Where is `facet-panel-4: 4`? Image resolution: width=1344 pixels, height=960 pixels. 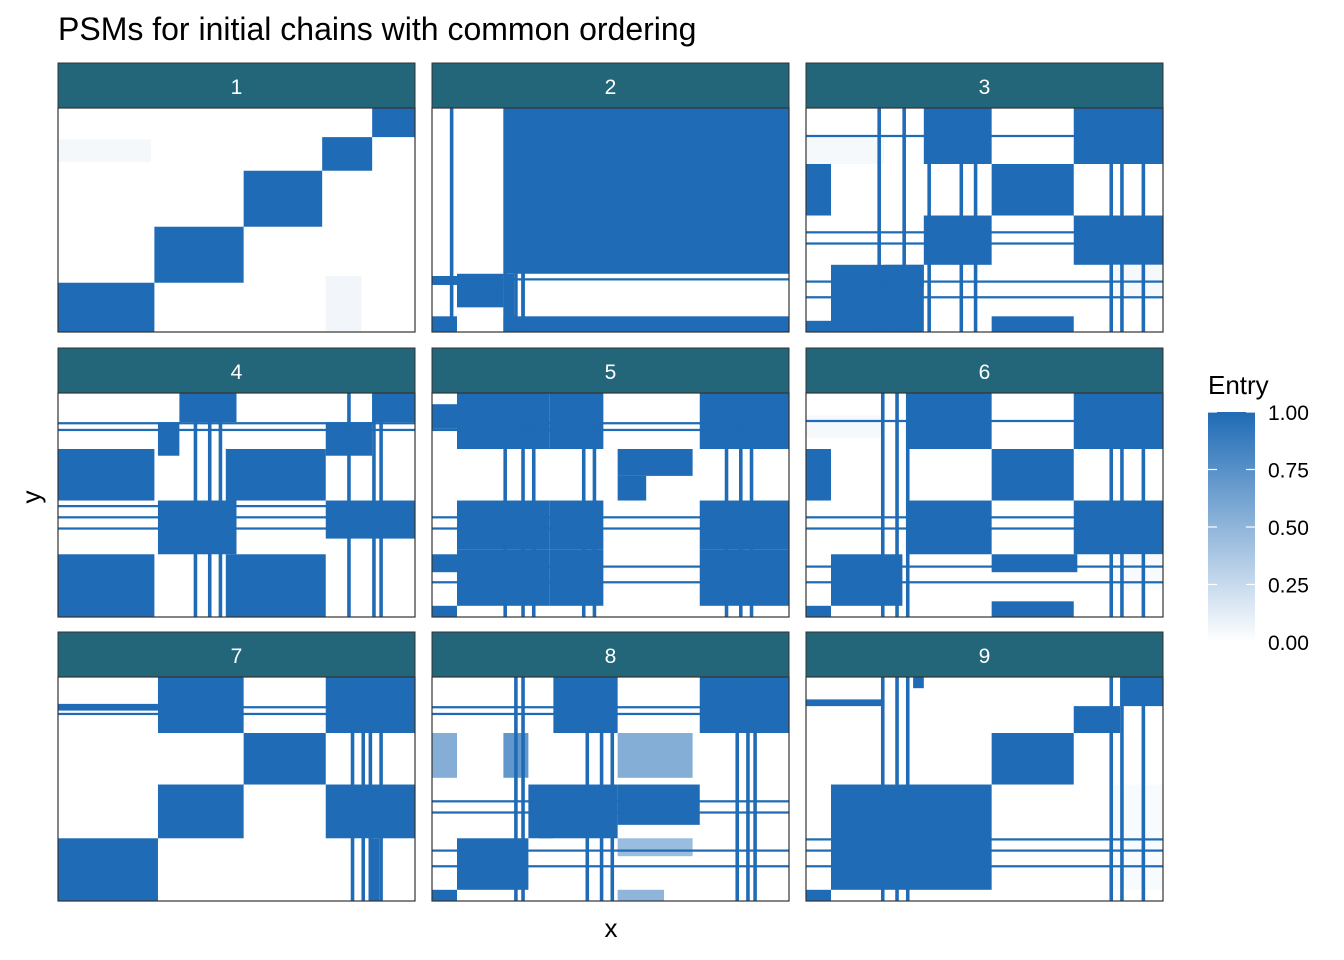
facet-panel-4: 4 is located at coordinates (236, 482).